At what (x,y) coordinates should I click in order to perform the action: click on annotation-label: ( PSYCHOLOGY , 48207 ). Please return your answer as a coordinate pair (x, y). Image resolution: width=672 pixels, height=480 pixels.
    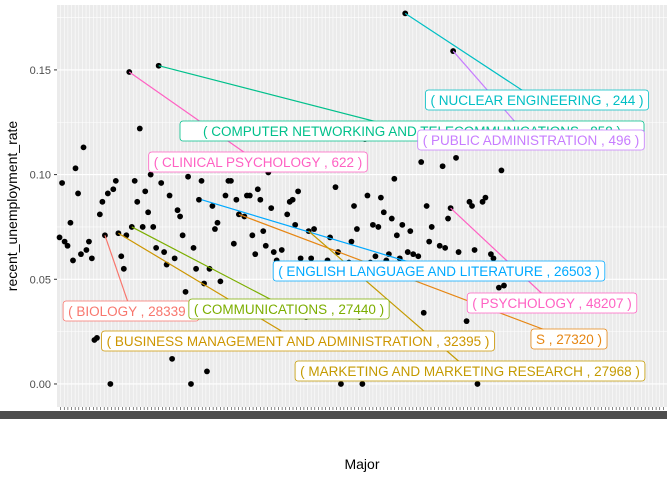
    Looking at the image, I should click on (552, 303).